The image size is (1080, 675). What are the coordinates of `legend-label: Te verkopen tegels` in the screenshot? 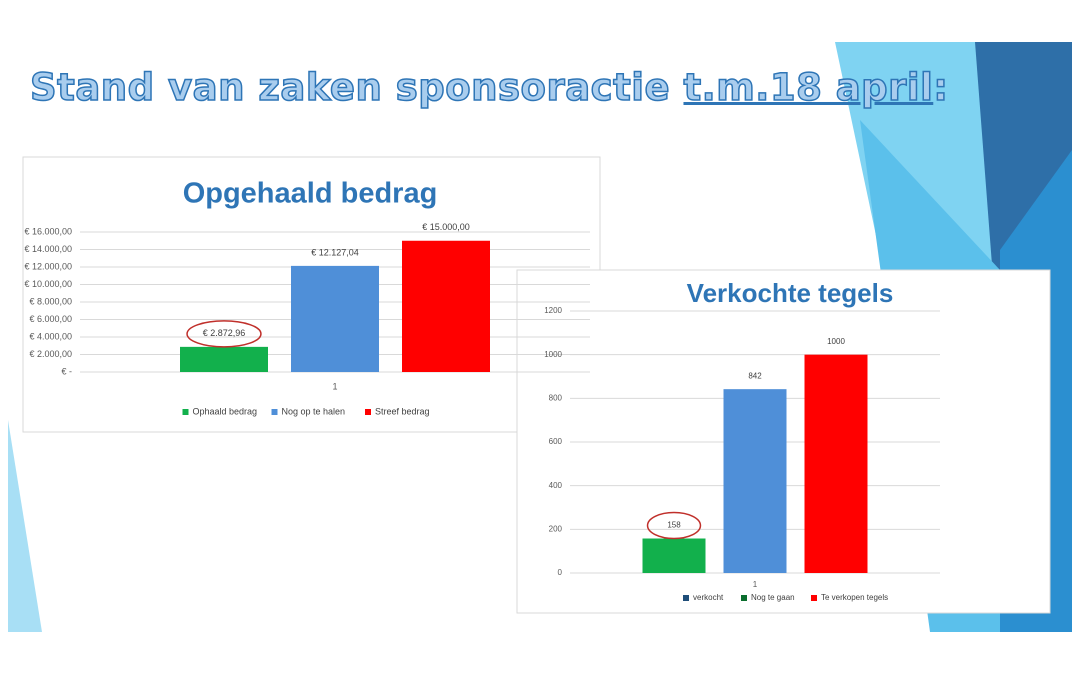 It's located at (854, 597).